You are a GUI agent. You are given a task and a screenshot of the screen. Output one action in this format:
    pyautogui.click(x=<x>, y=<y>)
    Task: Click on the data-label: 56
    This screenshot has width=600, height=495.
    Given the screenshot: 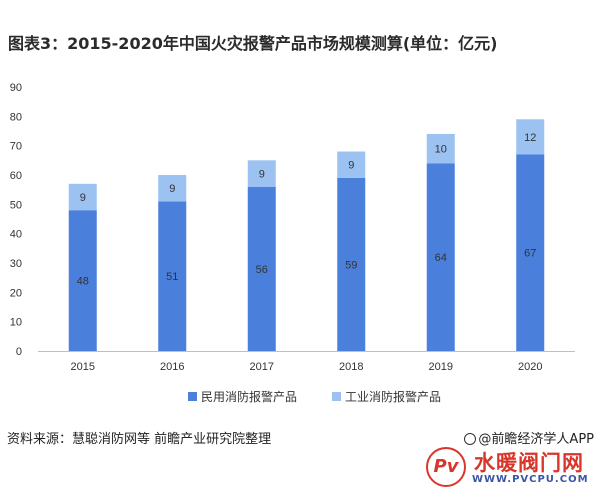 What is the action you would take?
    pyautogui.click(x=262, y=270)
    